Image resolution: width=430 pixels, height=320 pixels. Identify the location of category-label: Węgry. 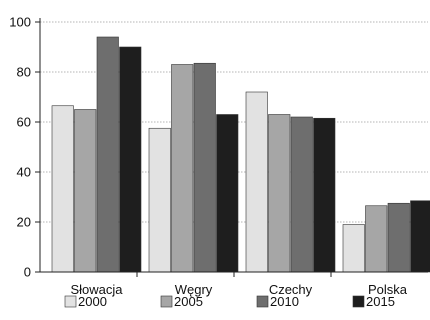
(194, 289).